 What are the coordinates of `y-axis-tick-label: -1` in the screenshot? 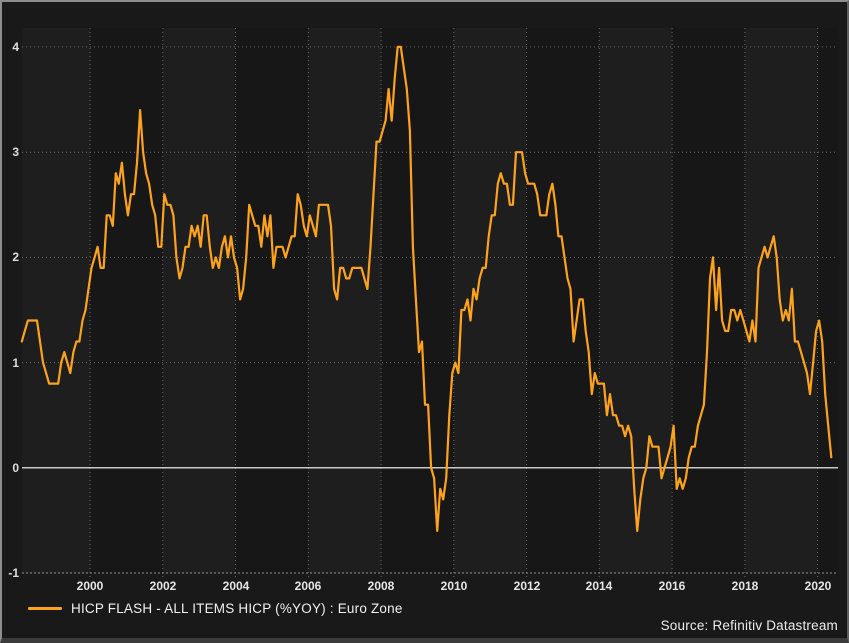 It's located at (13, 573).